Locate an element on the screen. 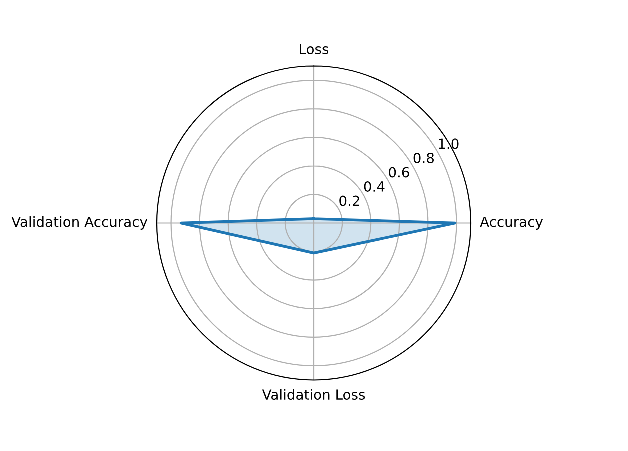 This screenshot has width=628, height=451. y-tick-label: 0.6 is located at coordinates (399, 172).